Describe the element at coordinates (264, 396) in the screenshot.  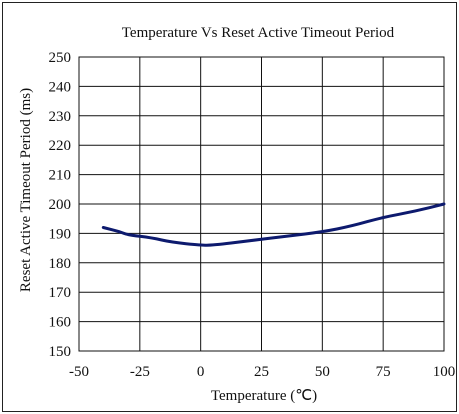
I see `x-axis-label: Temperature (℃)` at that location.